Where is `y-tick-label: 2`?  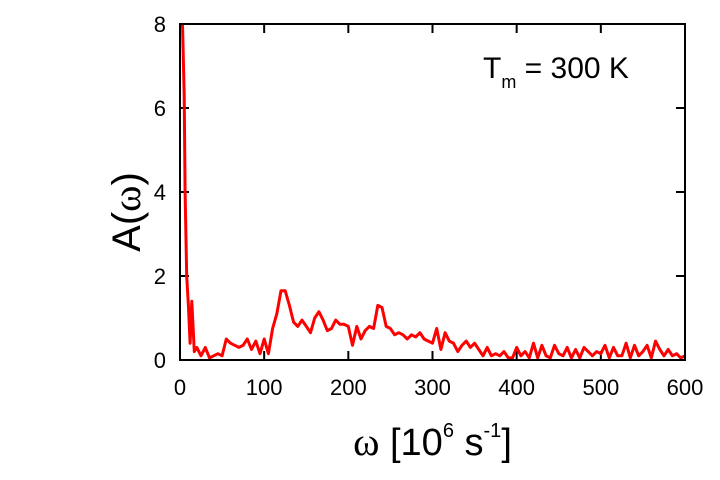
y-tick-label: 2 is located at coordinates (160, 276).